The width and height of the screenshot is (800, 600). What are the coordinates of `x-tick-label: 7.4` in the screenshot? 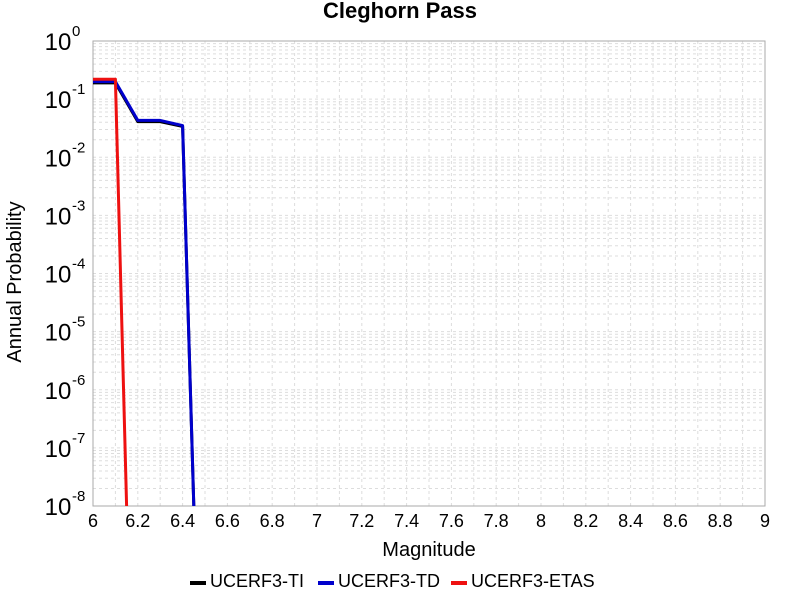 It's located at (406, 521).